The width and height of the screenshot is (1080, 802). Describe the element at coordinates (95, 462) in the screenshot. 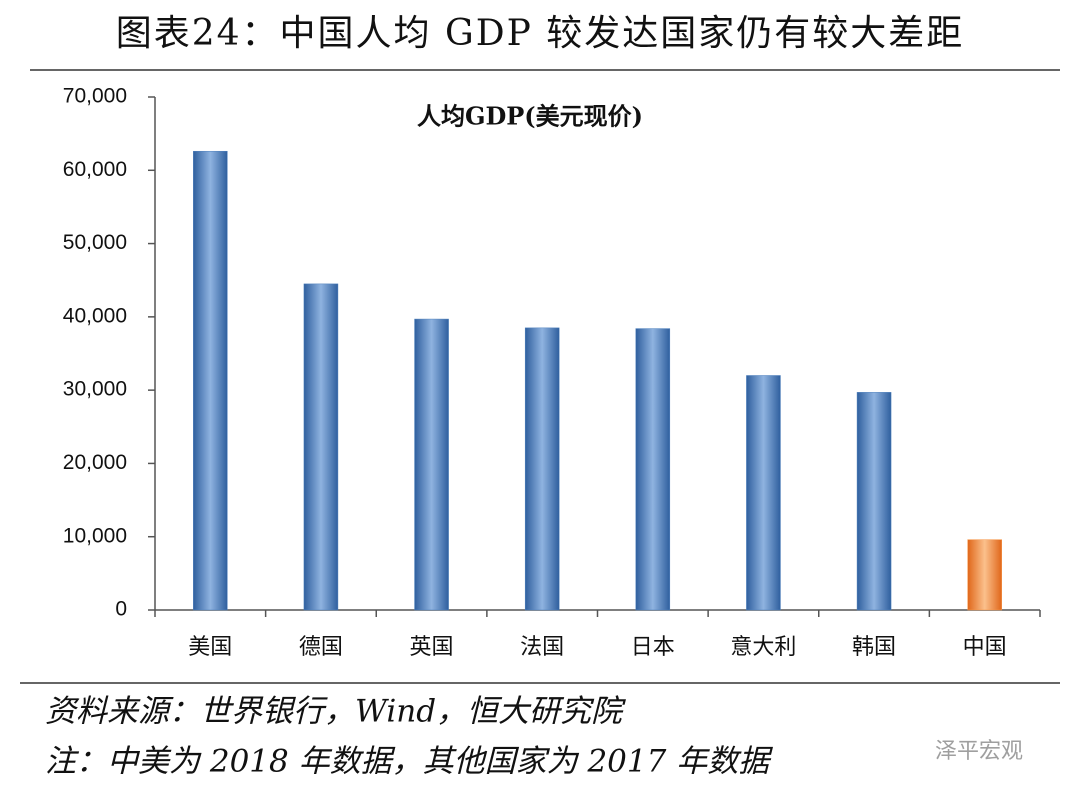

I see `y-tick-label: 20,000` at that location.